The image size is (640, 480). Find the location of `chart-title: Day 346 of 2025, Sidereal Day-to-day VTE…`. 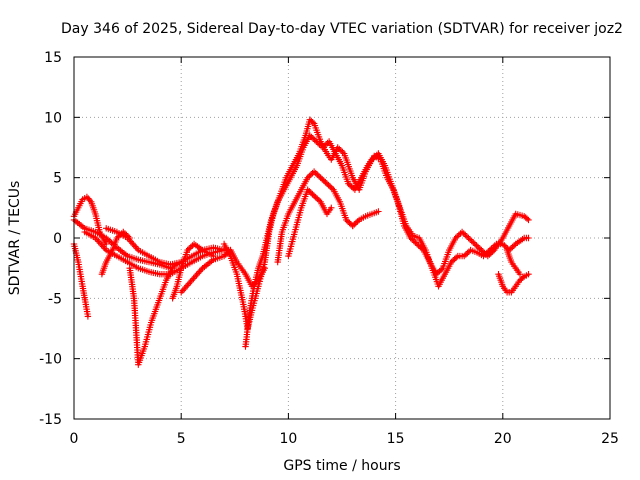

chart-title: Day 346 of 2025, Sidereal Day-to-day VTE… is located at coordinates (342, 29).